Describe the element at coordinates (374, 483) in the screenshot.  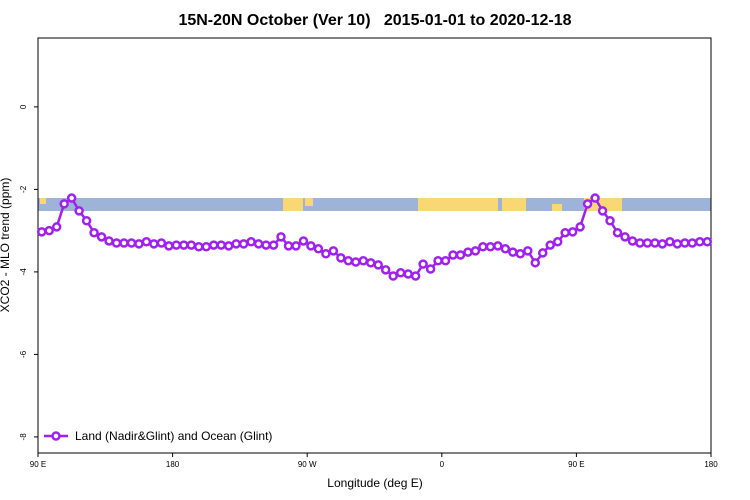
I see `x-axis-label: Longitude (deg E)` at that location.